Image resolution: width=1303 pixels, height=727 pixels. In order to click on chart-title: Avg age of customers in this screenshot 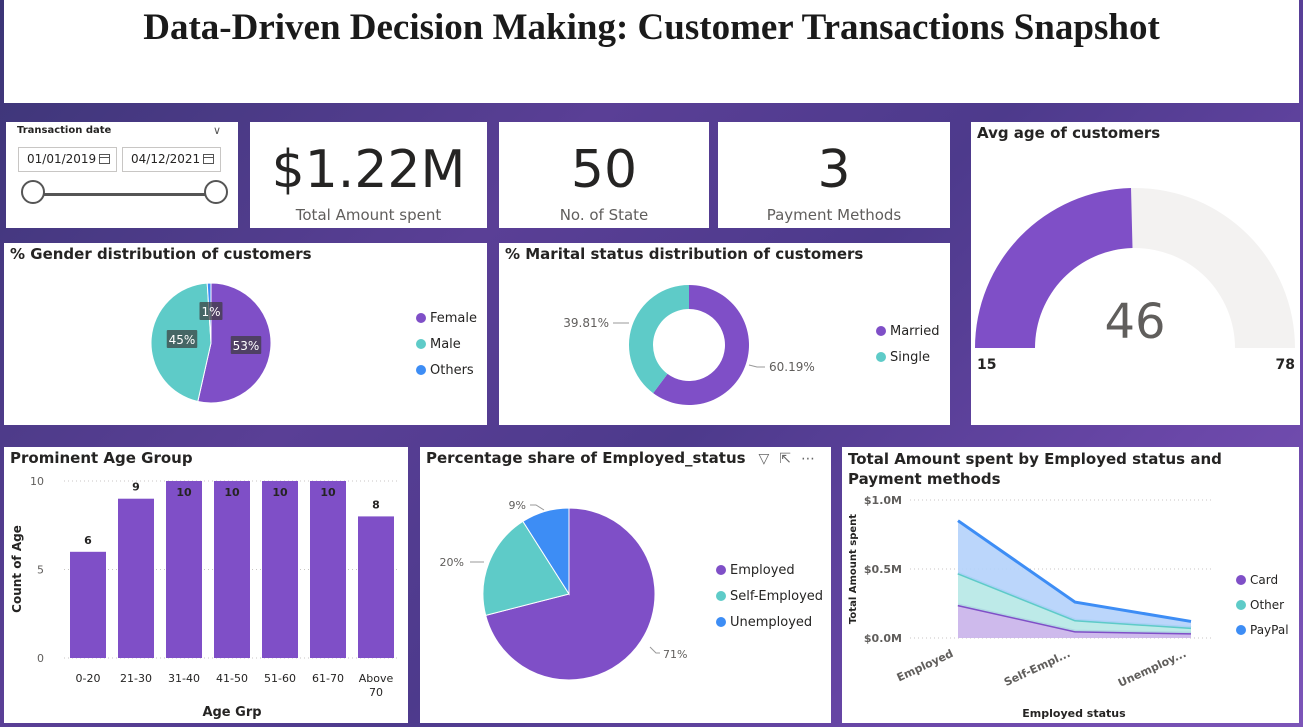, I will do `click(1069, 133)`.